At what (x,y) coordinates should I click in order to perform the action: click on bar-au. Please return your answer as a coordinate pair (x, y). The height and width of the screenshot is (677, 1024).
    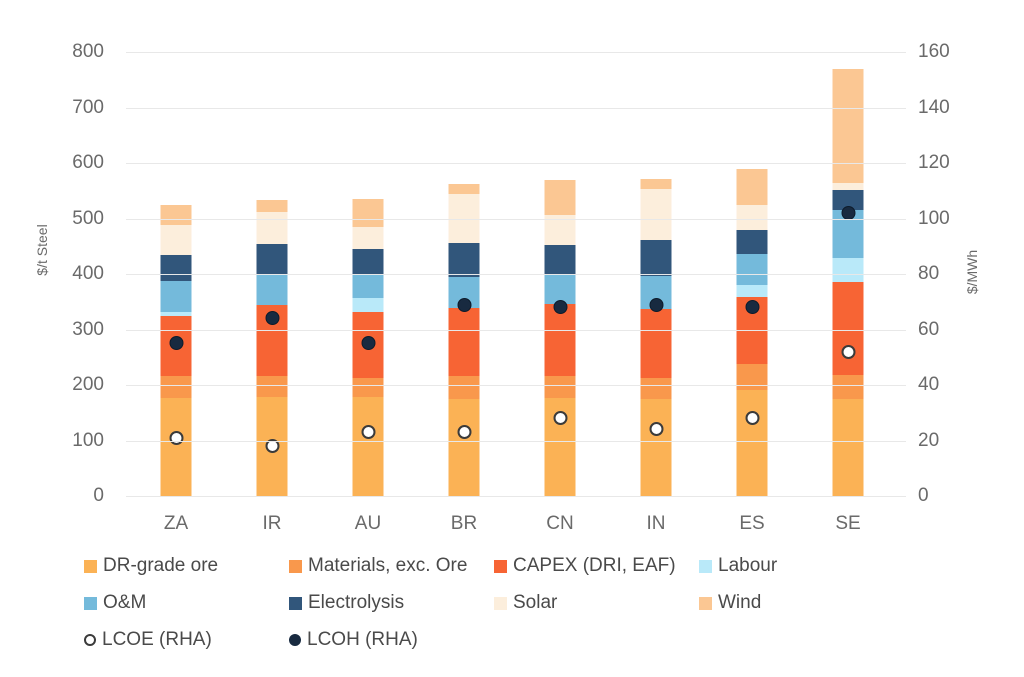
    Looking at the image, I should click on (368, 274).